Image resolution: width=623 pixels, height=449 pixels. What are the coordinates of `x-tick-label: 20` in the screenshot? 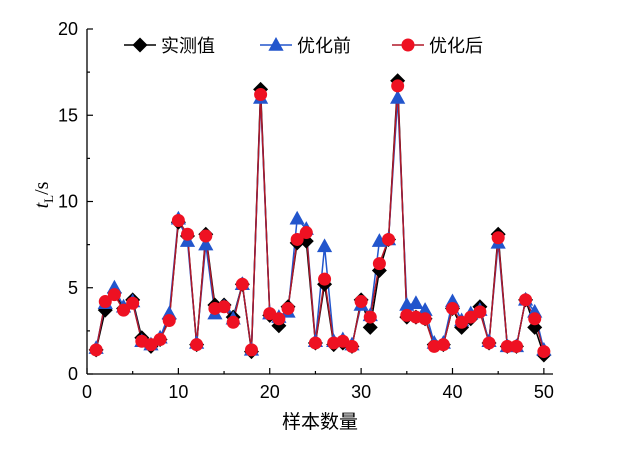 It's located at (270, 392).